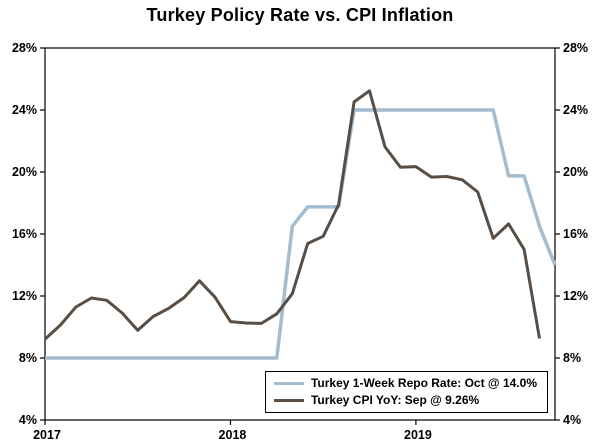  What do you see at coordinates (288, 400) in the screenshot?
I see `cpi-line-swatch` at bounding box center [288, 400].